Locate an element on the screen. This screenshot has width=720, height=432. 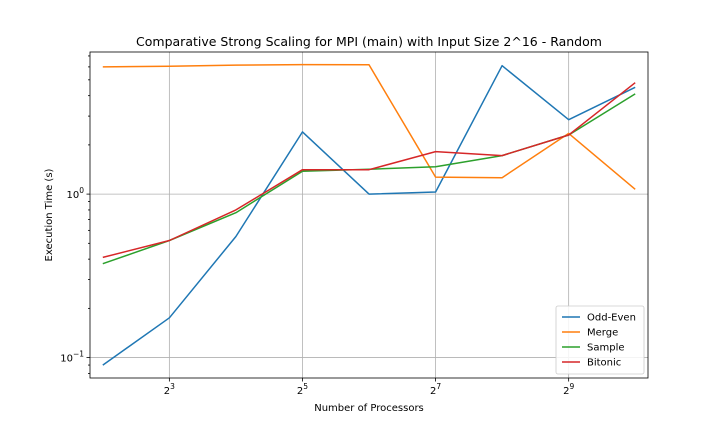
legend-box is located at coordinates (600, 340).